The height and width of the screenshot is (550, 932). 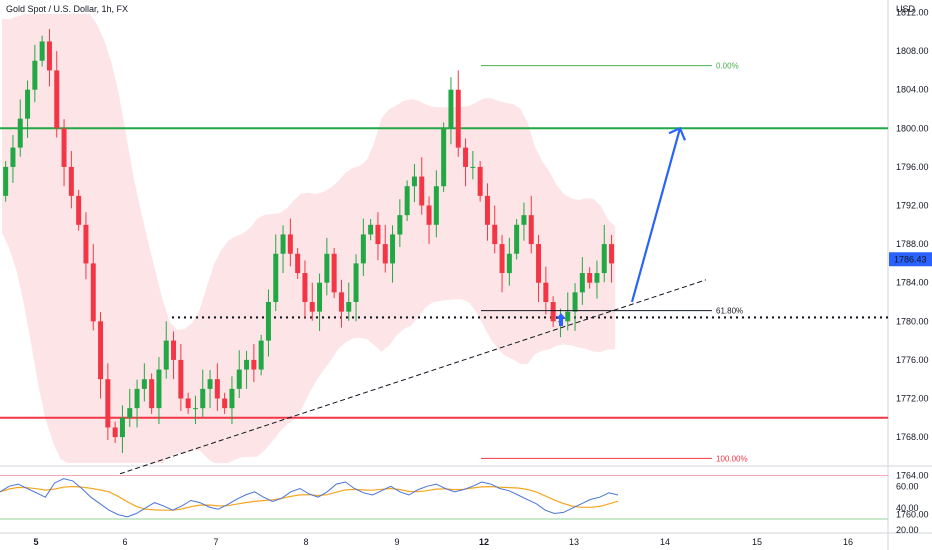 What do you see at coordinates (729, 311) in the screenshot?
I see `fib-label: 61.80%` at bounding box center [729, 311].